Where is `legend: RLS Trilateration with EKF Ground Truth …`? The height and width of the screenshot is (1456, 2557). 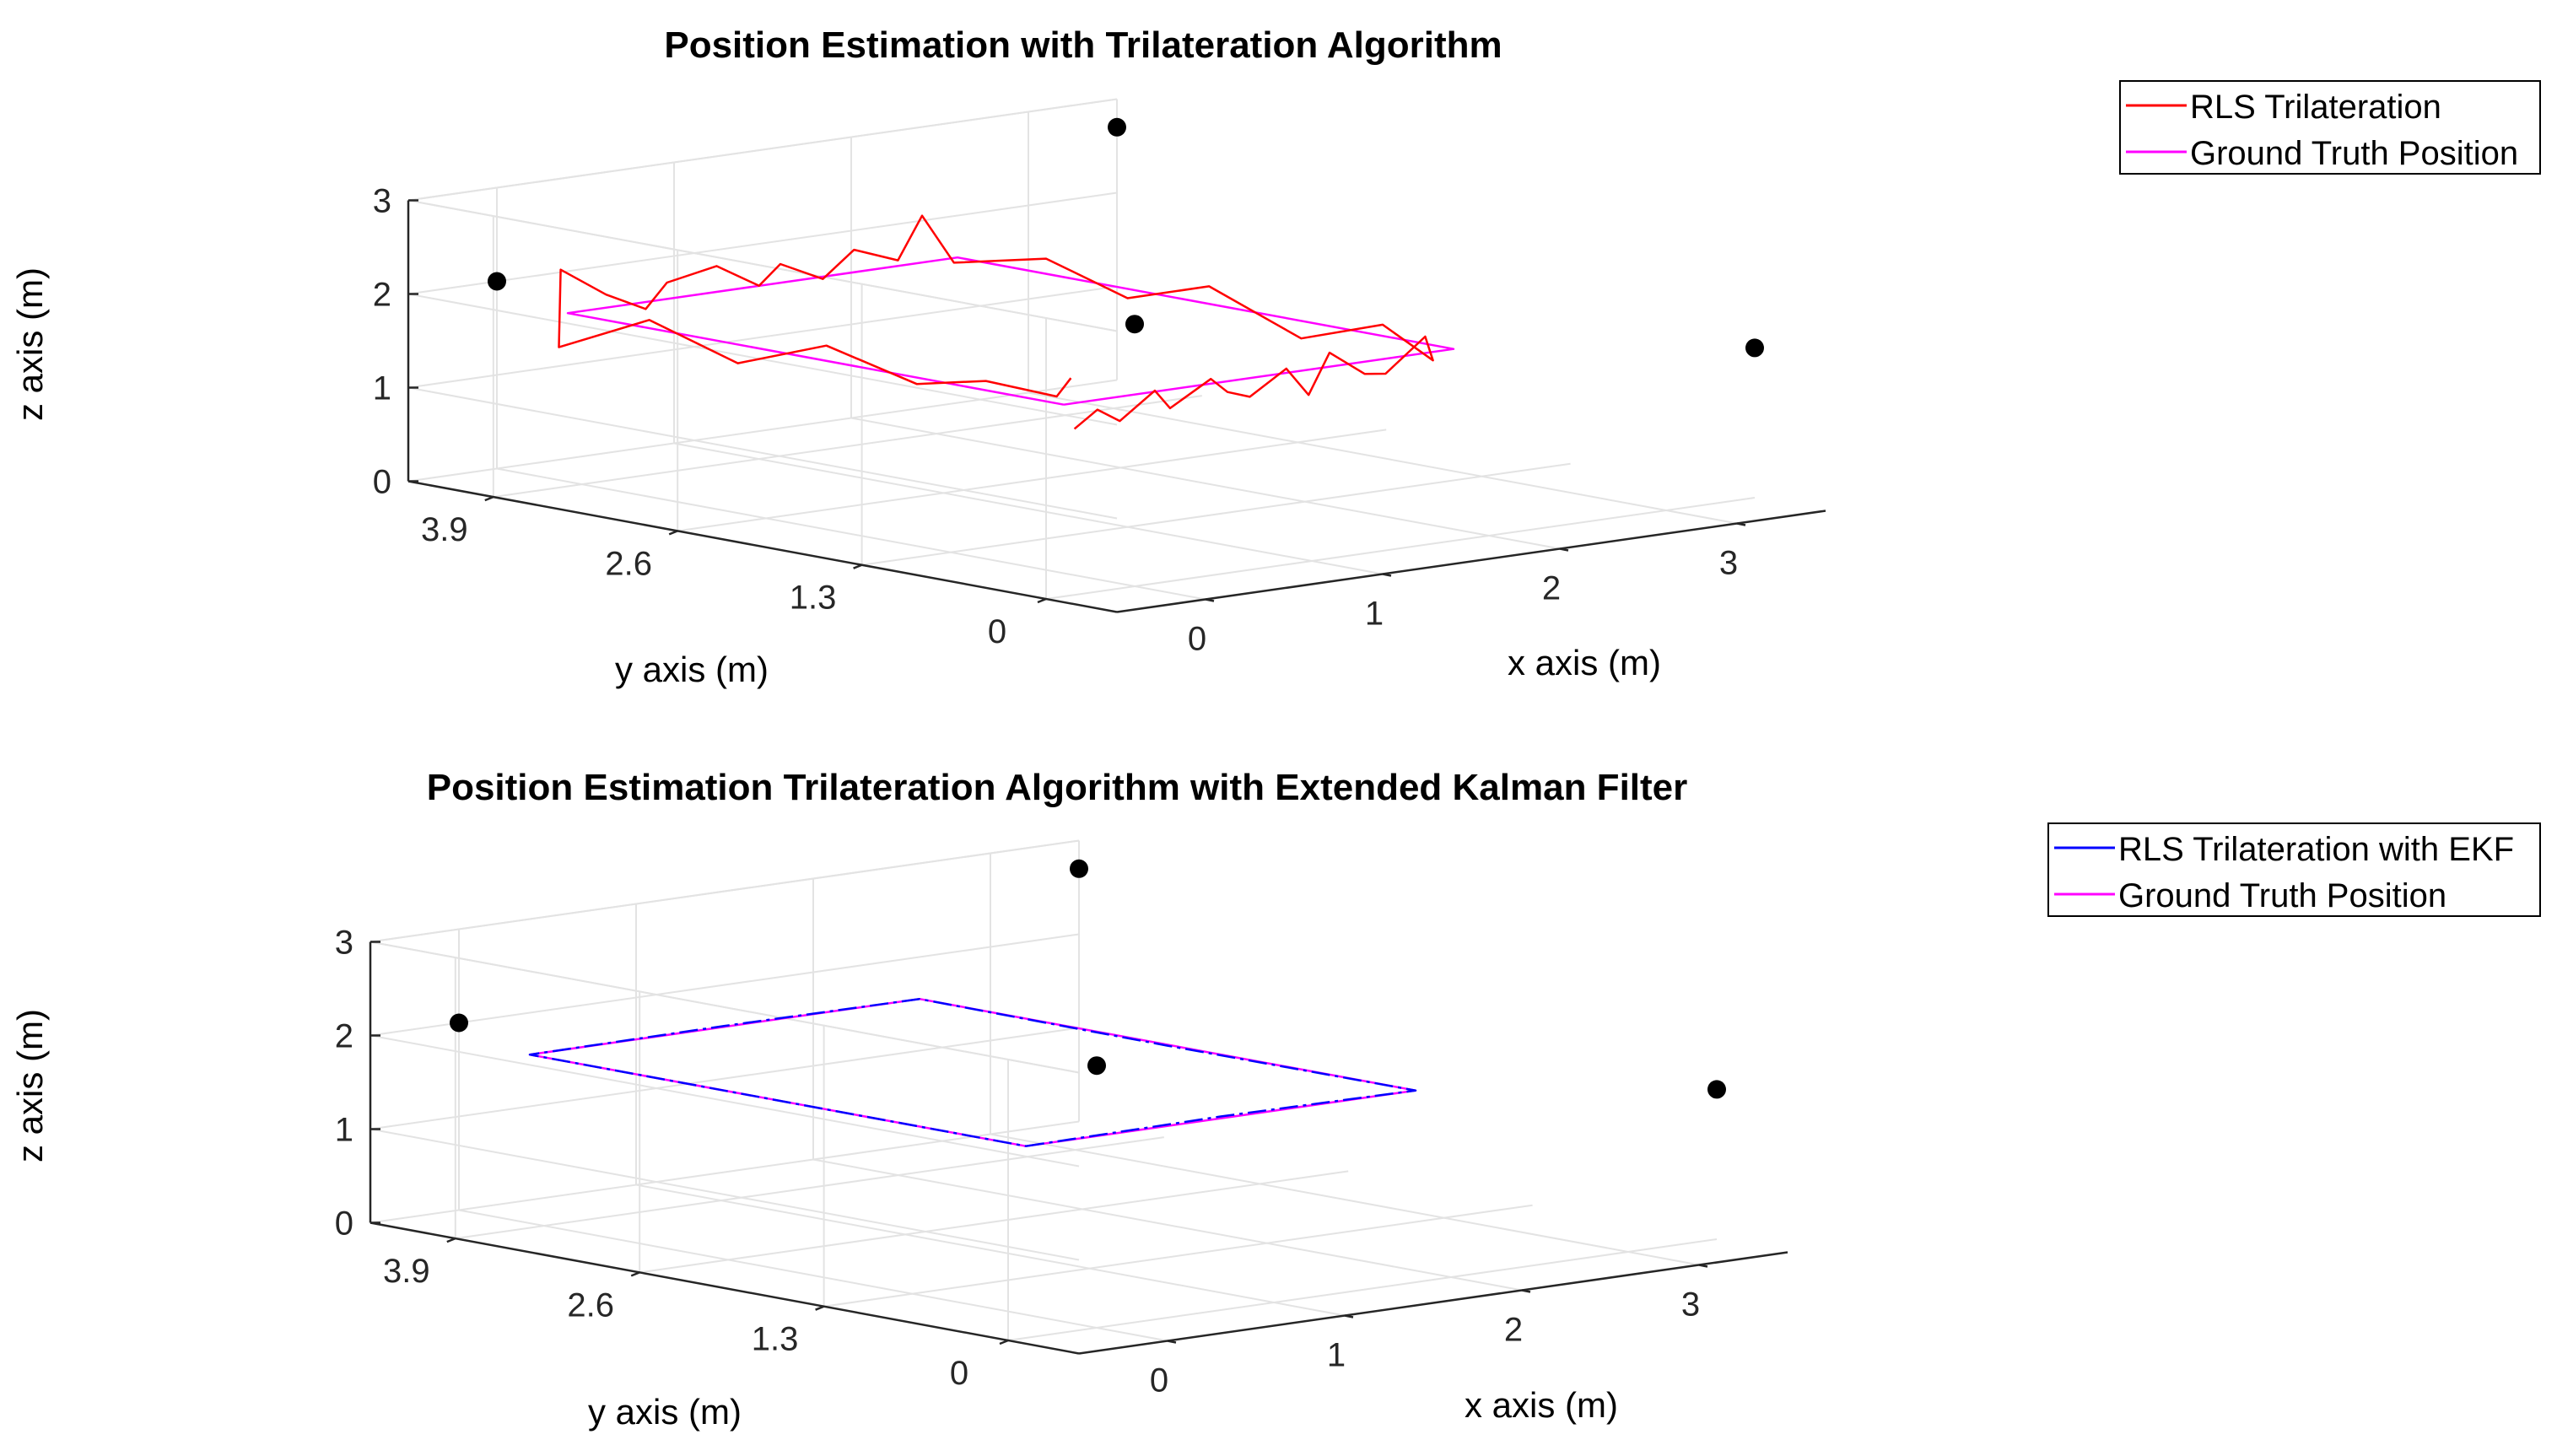 legend: RLS Trilateration with EKF Ground Truth … is located at coordinates (2294, 869).